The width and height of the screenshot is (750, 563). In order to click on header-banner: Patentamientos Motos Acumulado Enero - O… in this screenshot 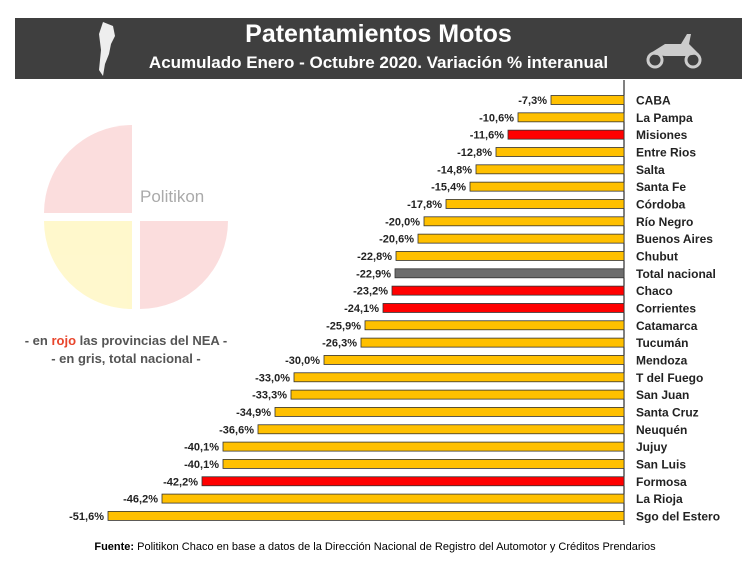, I will do `click(378, 48)`.